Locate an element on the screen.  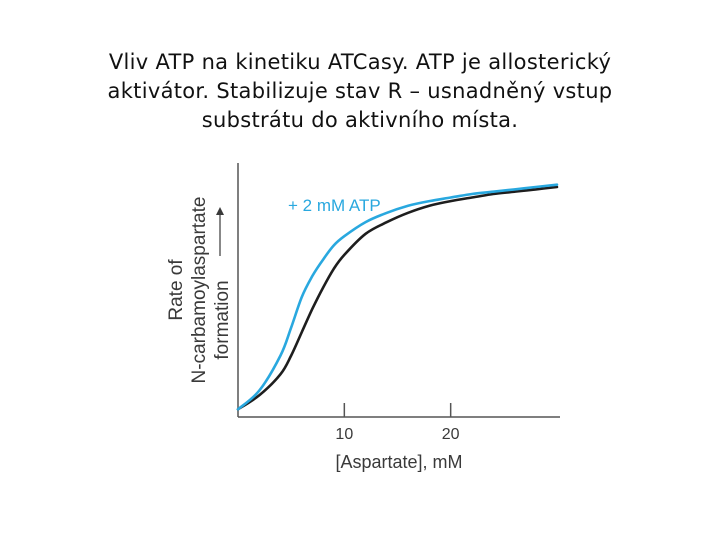
x-tick-label: 10 is located at coordinates (344, 434).